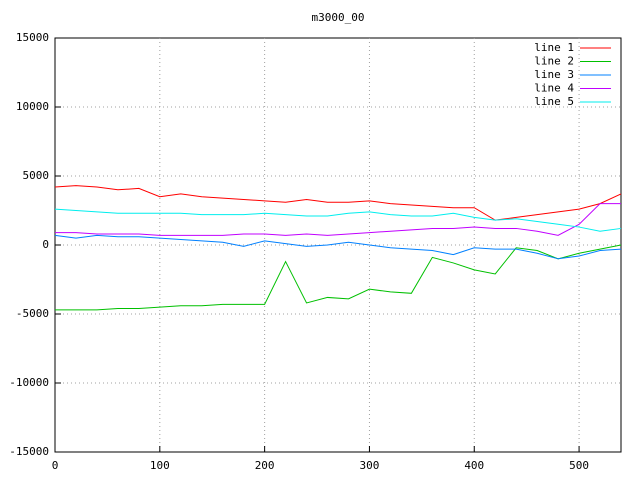 The image size is (640, 480). What do you see at coordinates (554, 74) in the screenshot?
I see `legend-label: line 3` at bounding box center [554, 74].